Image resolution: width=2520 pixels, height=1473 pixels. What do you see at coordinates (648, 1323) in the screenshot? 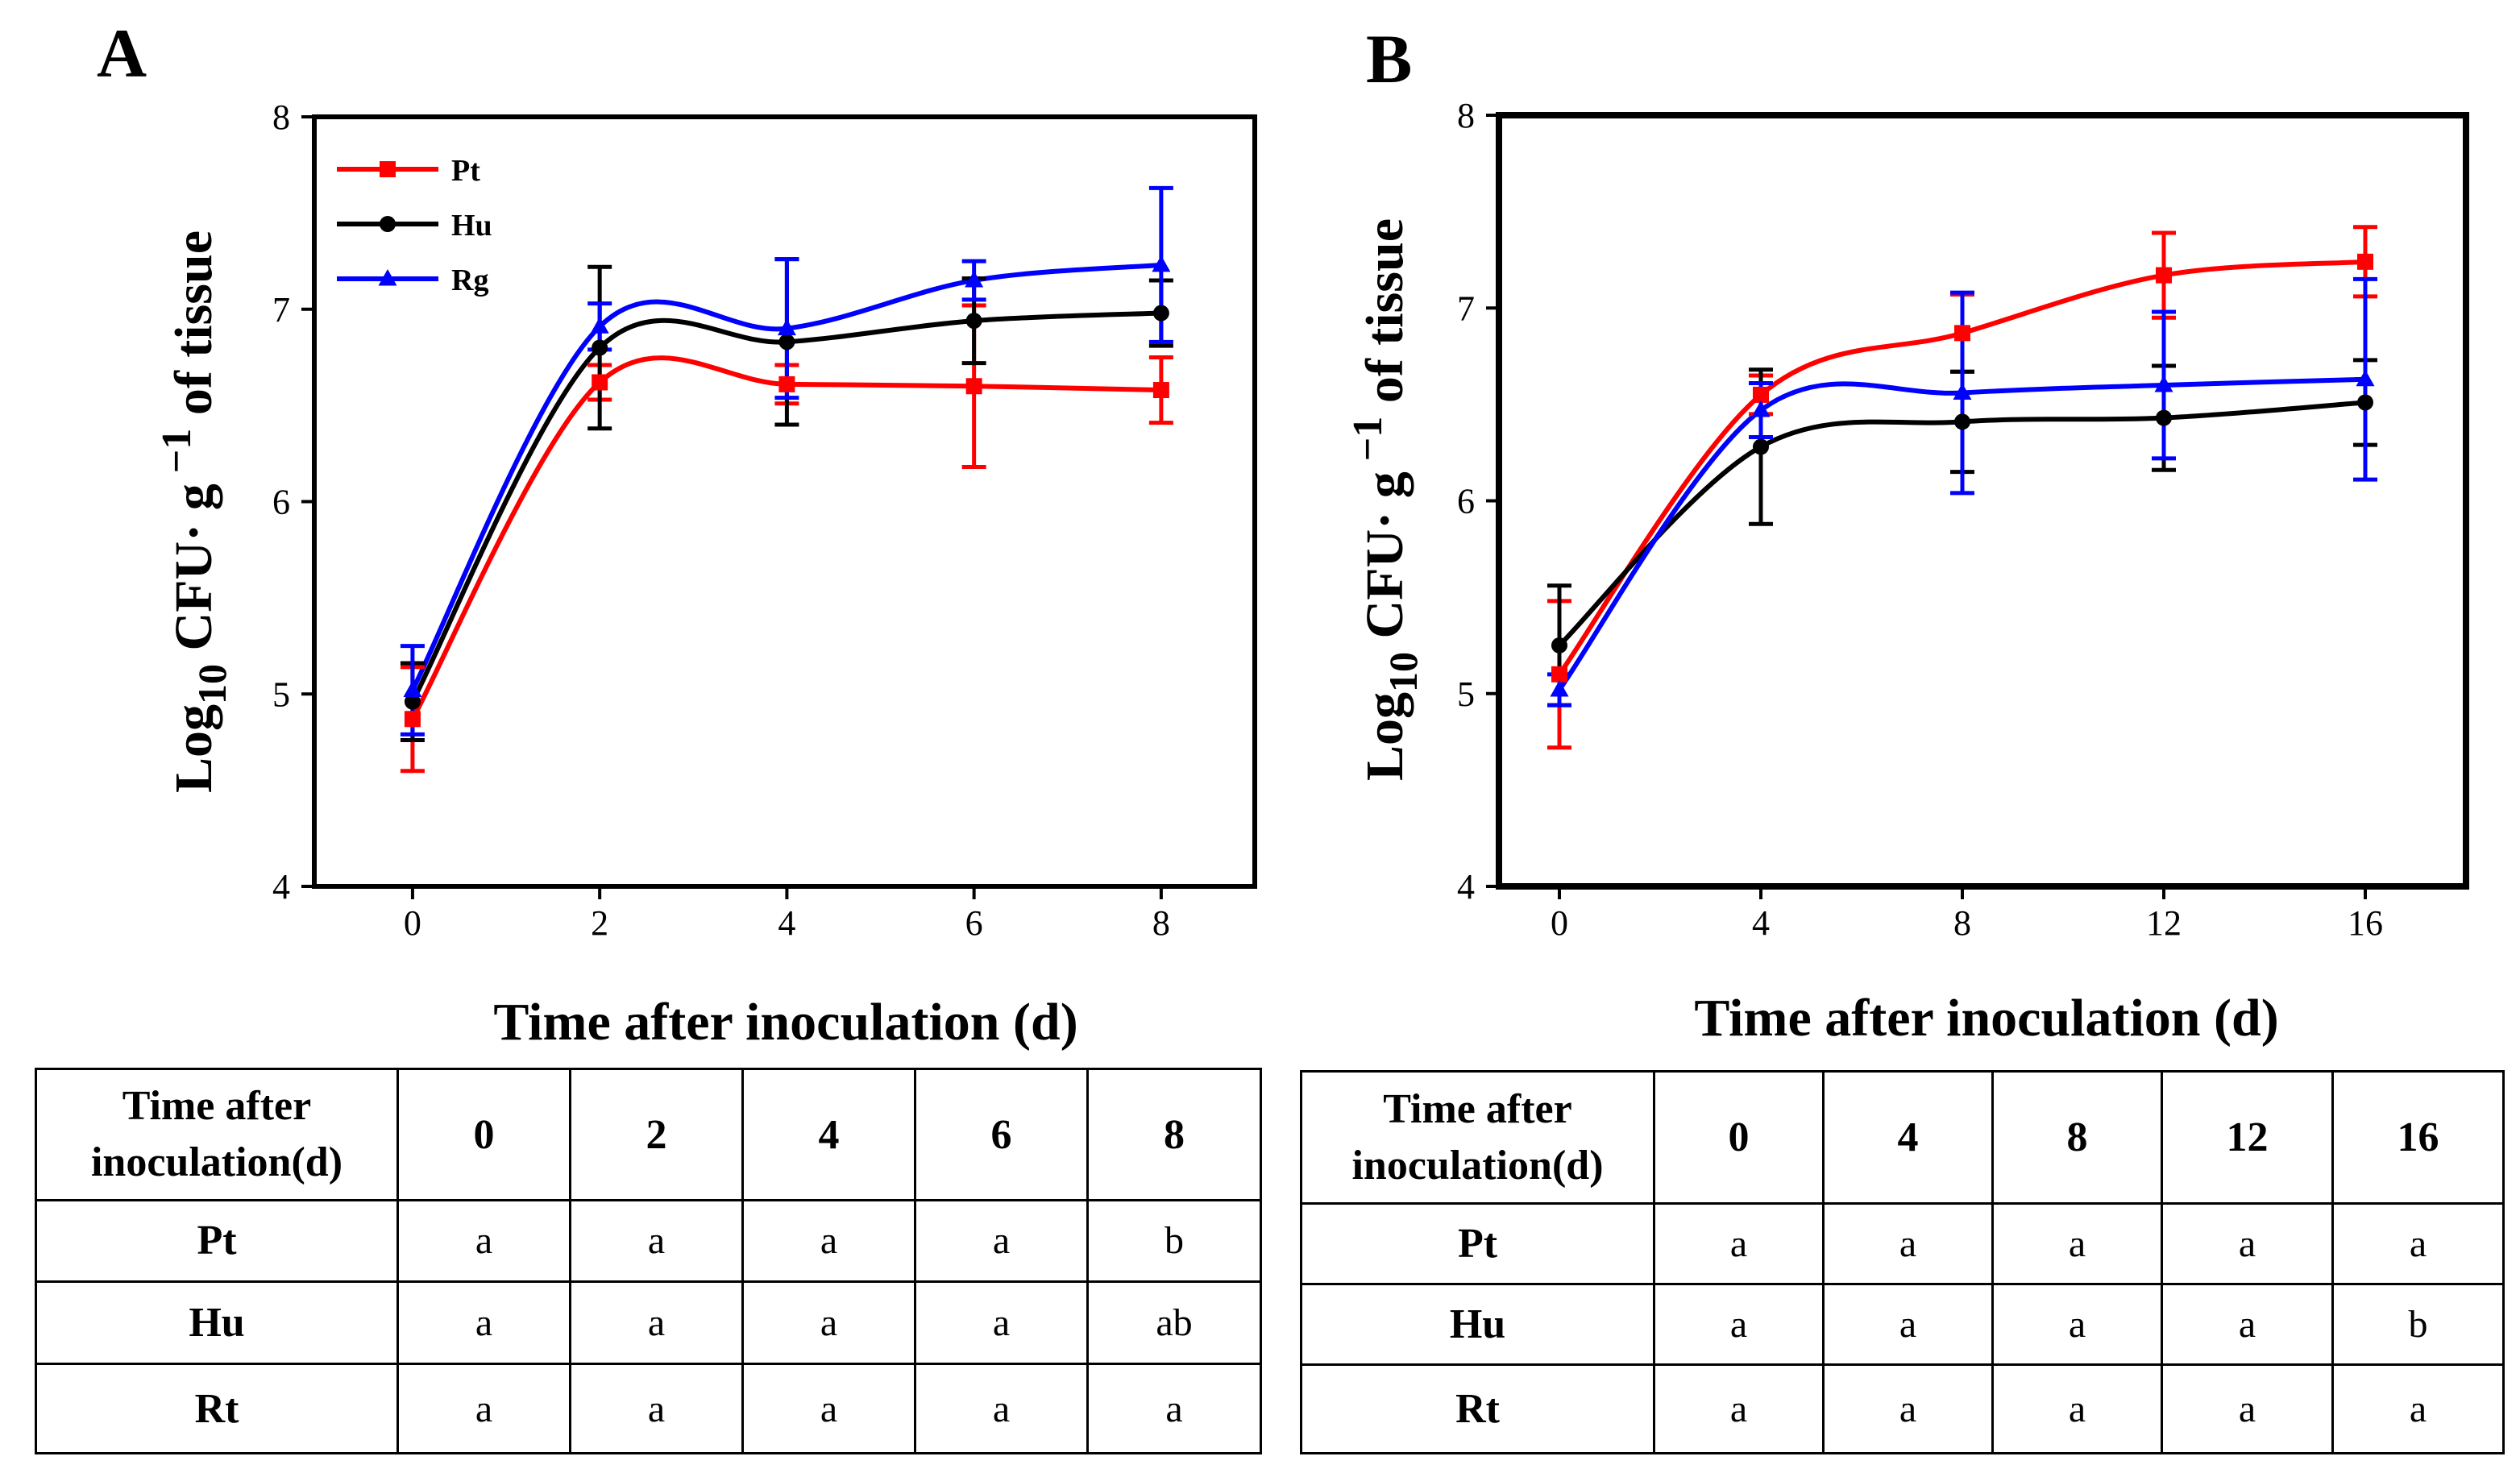
I see `table-row: Hu a a a a ab` at bounding box center [648, 1323].